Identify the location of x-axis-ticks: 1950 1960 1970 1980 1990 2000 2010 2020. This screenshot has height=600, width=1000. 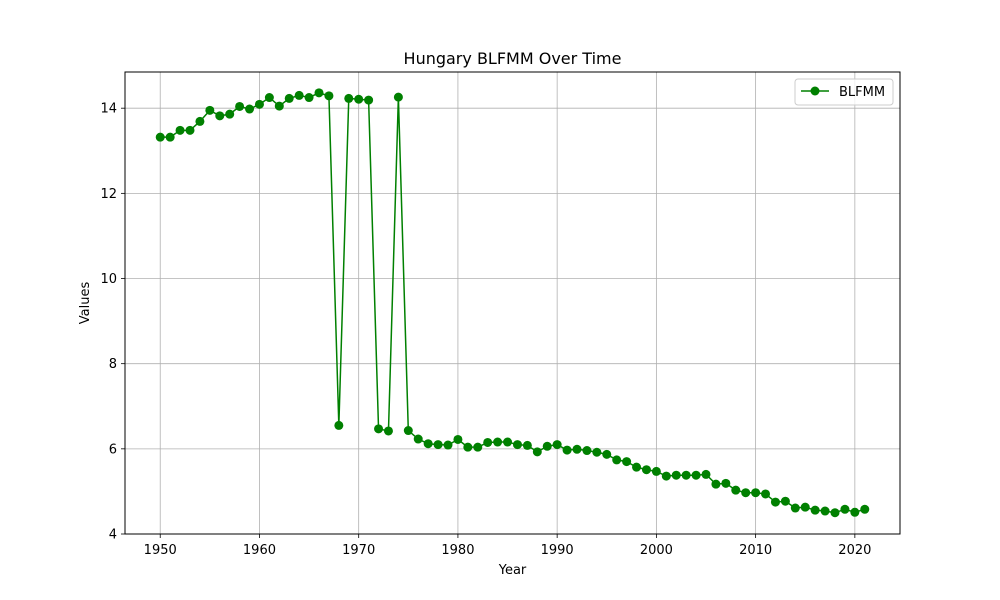
(507, 546).